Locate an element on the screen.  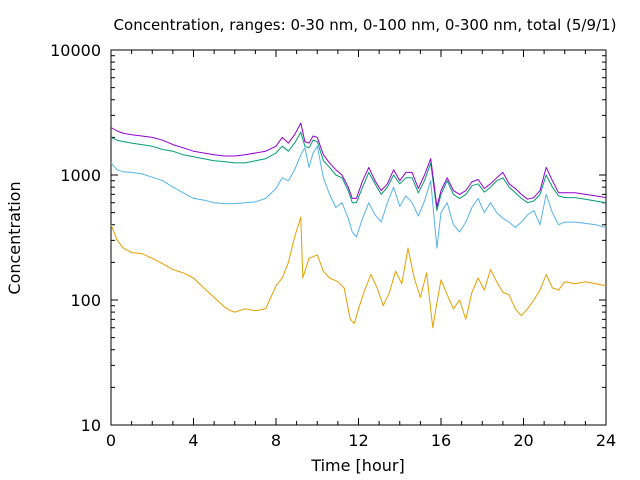
y-tick-label: 100 is located at coordinates (85, 300).